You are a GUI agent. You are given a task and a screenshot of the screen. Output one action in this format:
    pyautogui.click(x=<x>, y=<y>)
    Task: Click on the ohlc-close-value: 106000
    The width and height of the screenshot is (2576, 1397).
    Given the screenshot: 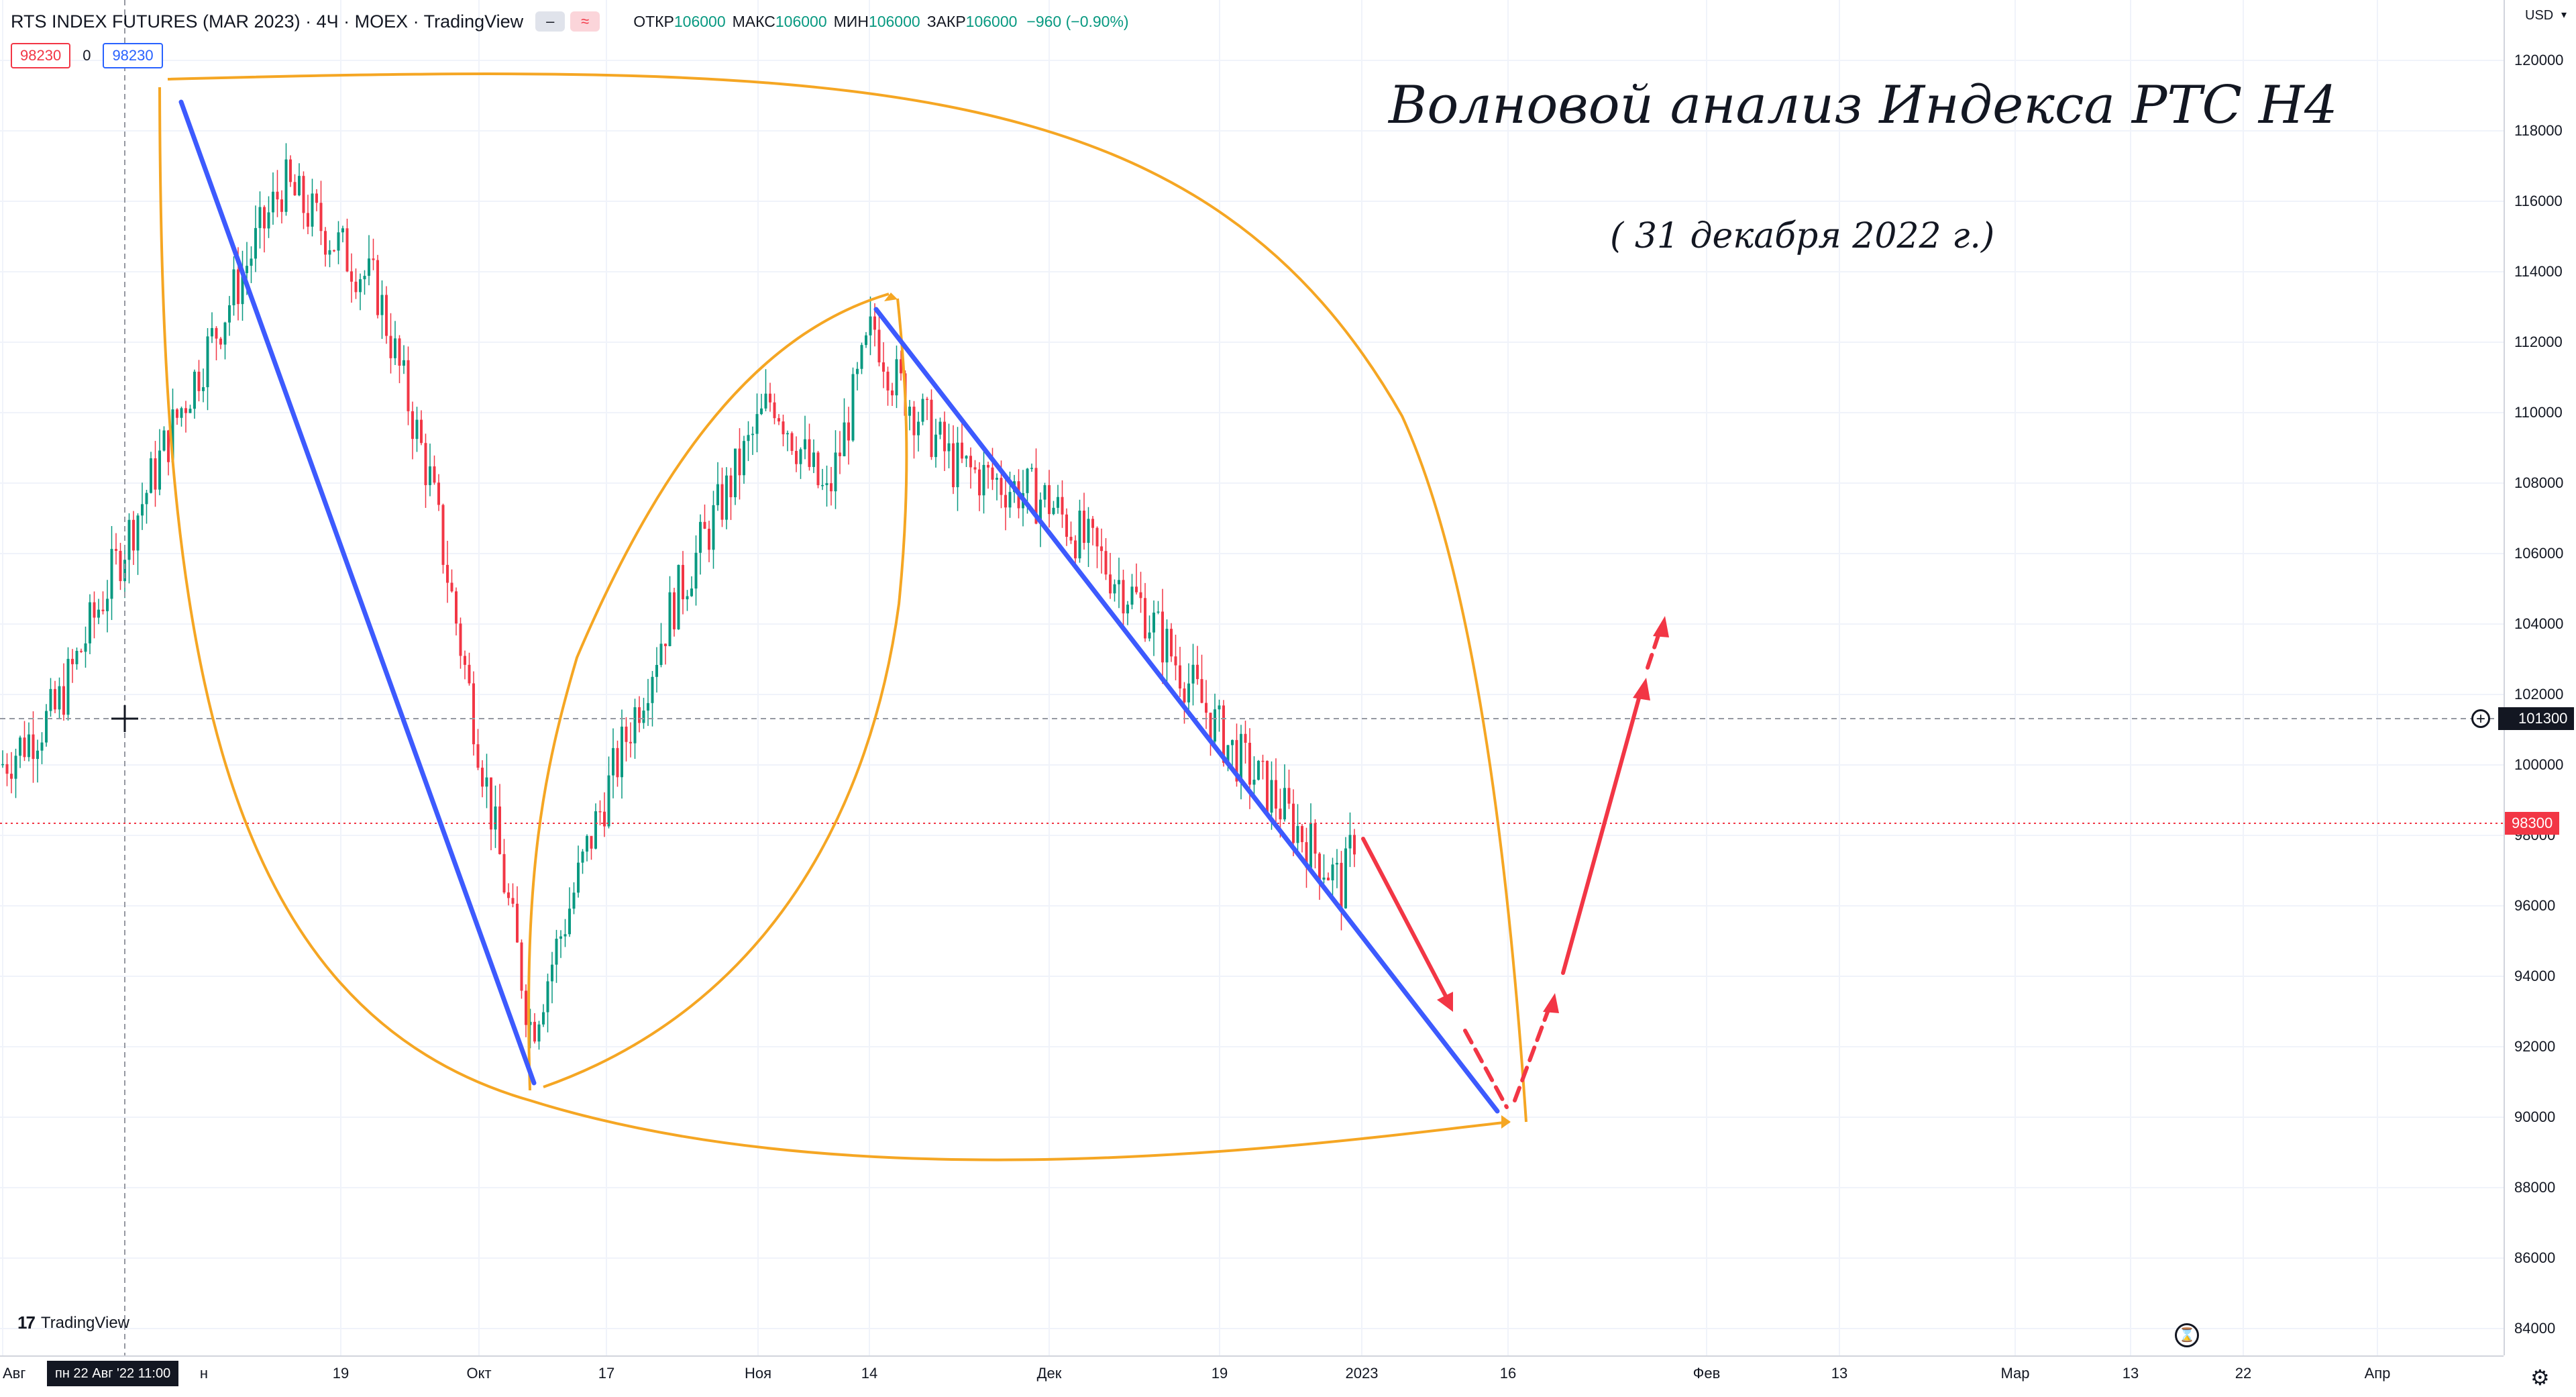 What is the action you would take?
    pyautogui.click(x=991, y=21)
    